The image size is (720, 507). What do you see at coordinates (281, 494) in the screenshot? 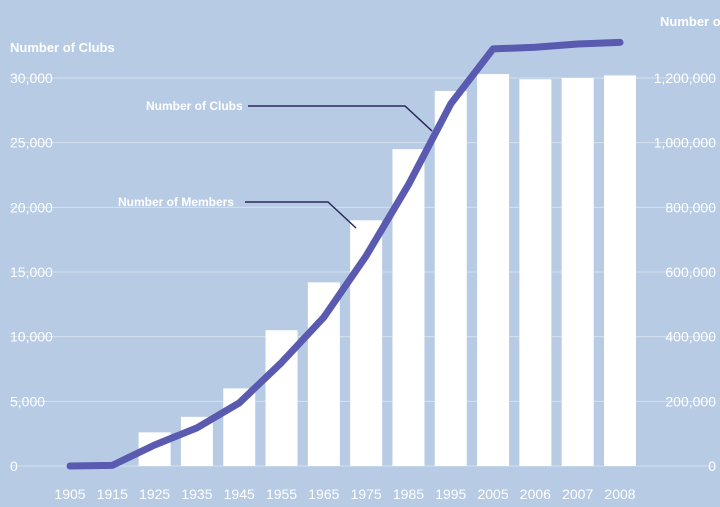
I see `x-tick-label: 1955` at bounding box center [281, 494].